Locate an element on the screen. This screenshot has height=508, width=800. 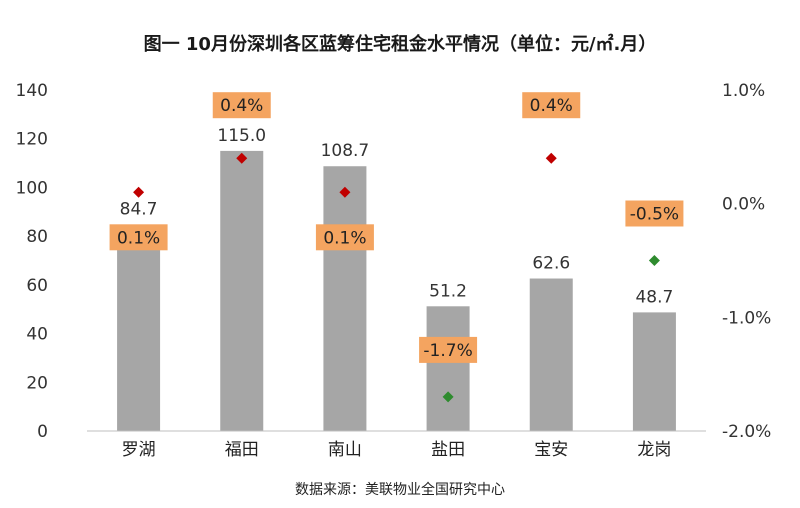
left-tick-label: 40 is located at coordinates (37, 335).